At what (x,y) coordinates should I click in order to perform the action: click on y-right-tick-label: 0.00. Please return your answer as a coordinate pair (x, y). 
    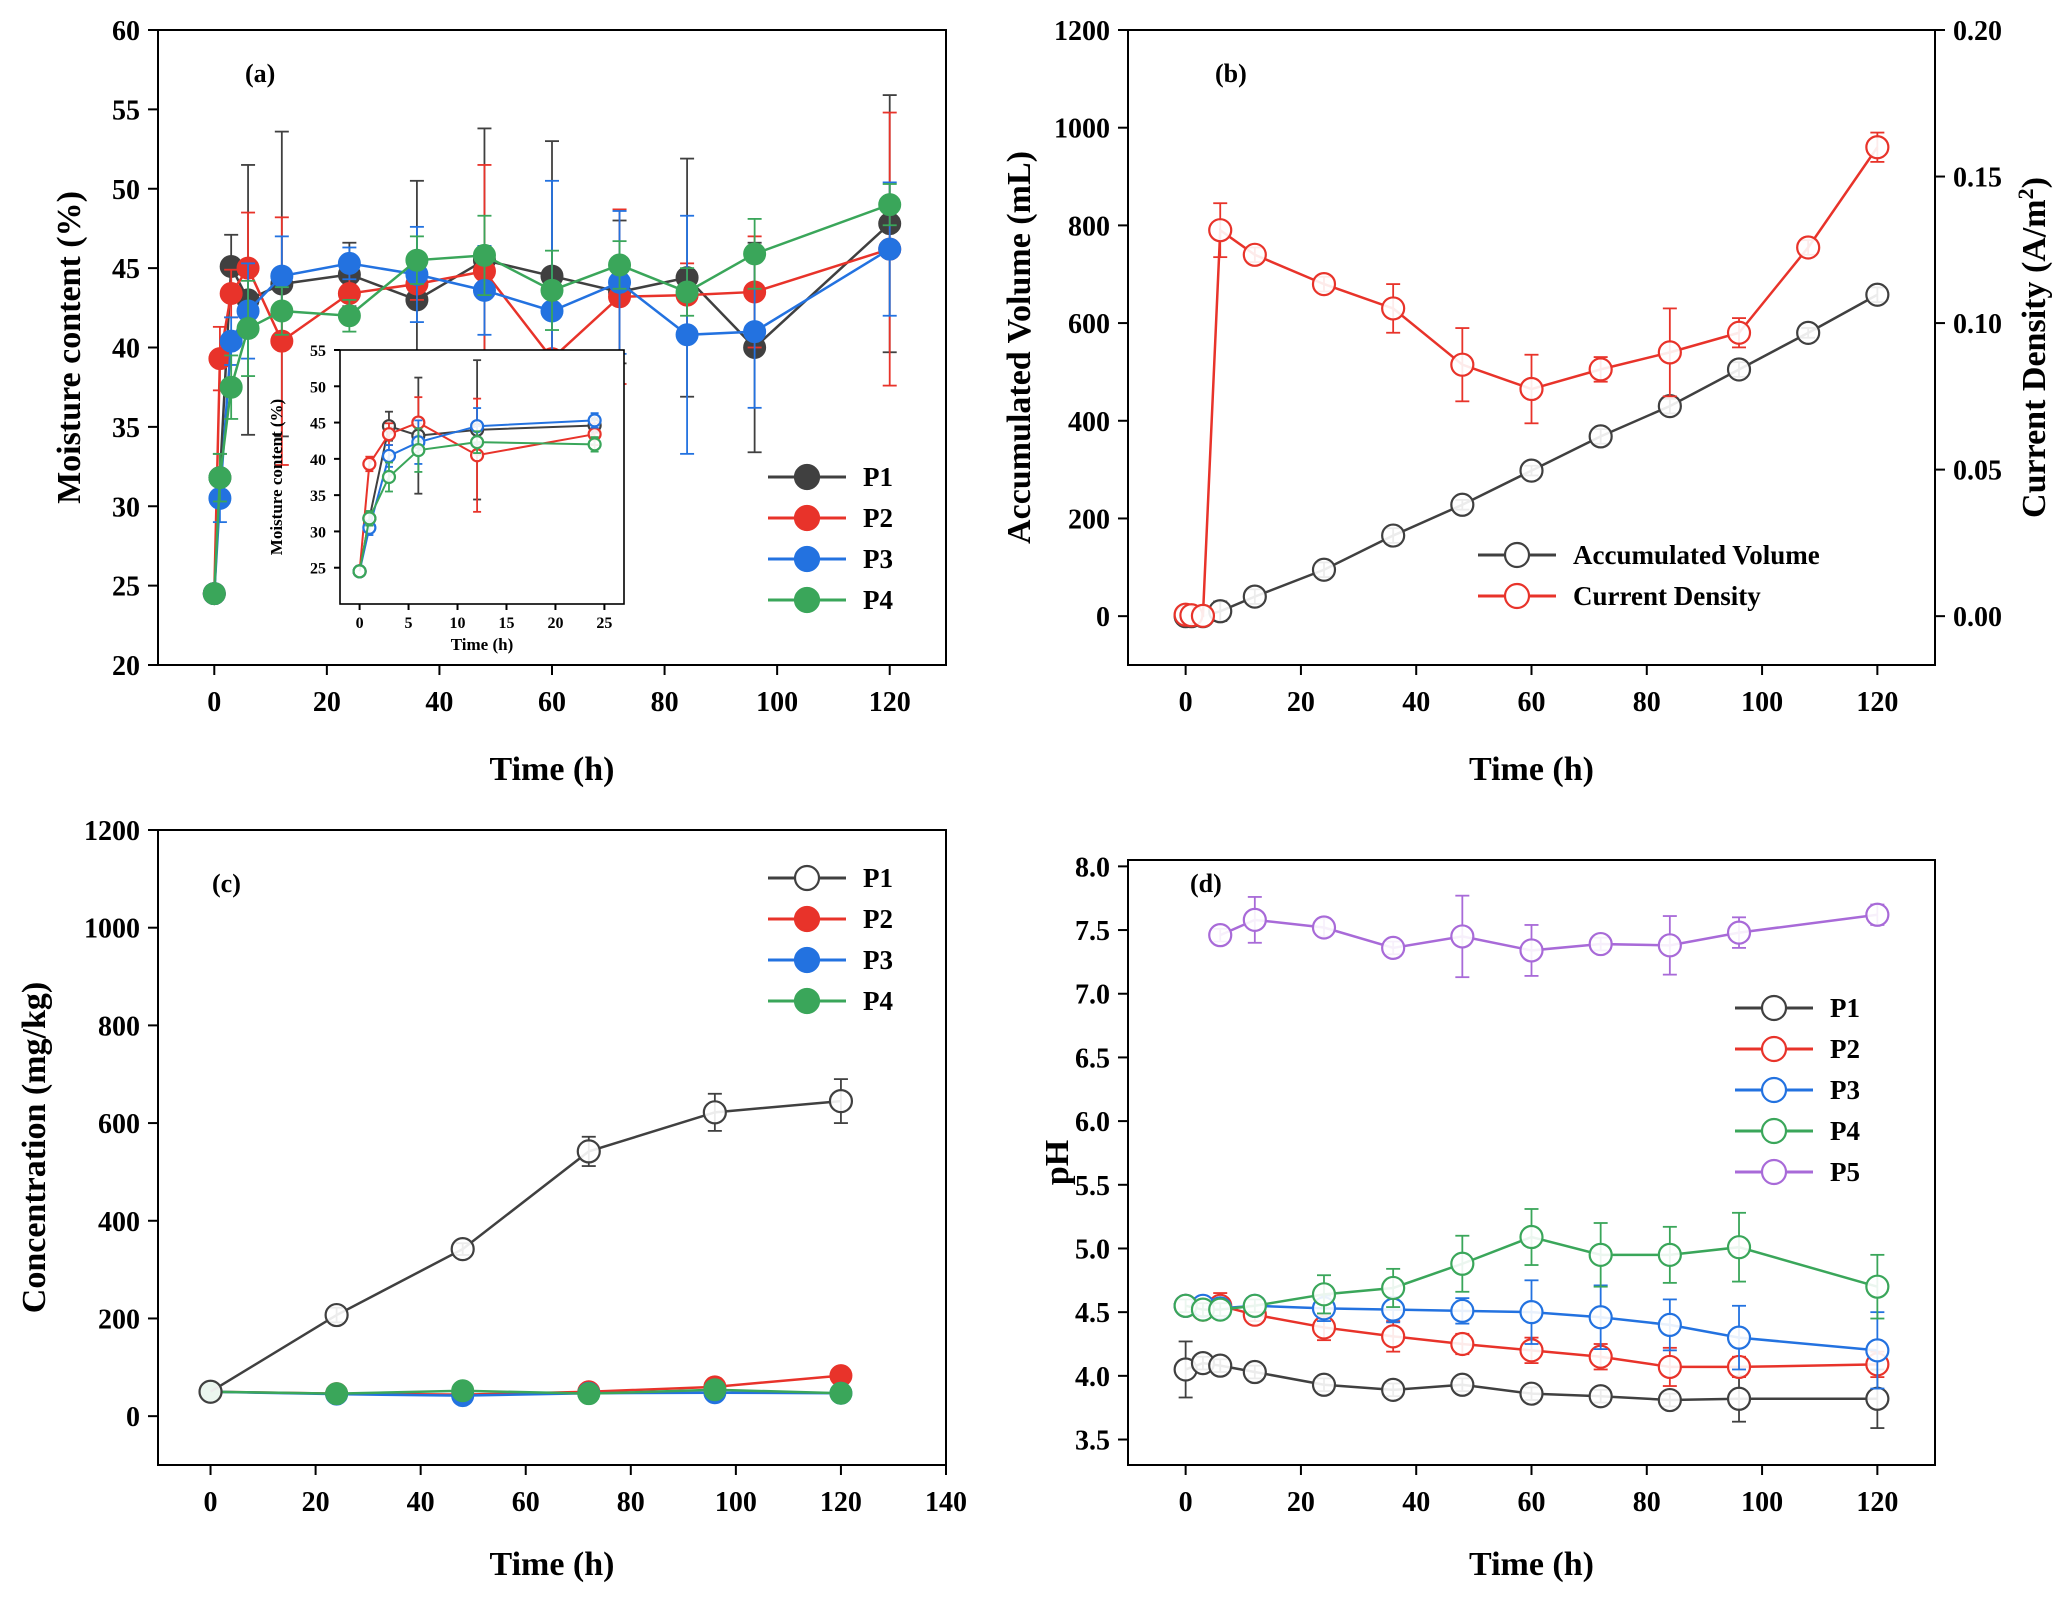
    Looking at the image, I should click on (1977, 617).